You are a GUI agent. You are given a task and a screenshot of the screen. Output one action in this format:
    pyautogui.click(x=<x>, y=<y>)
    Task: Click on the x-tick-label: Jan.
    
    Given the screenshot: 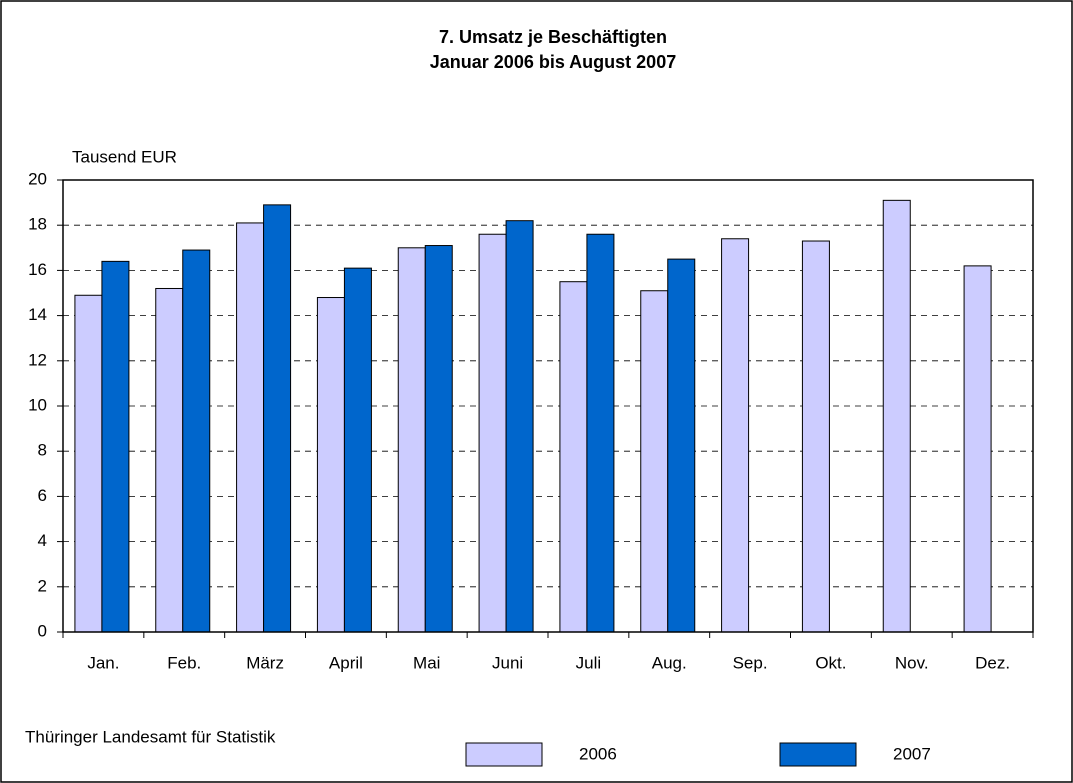 What is the action you would take?
    pyautogui.click(x=103, y=662)
    